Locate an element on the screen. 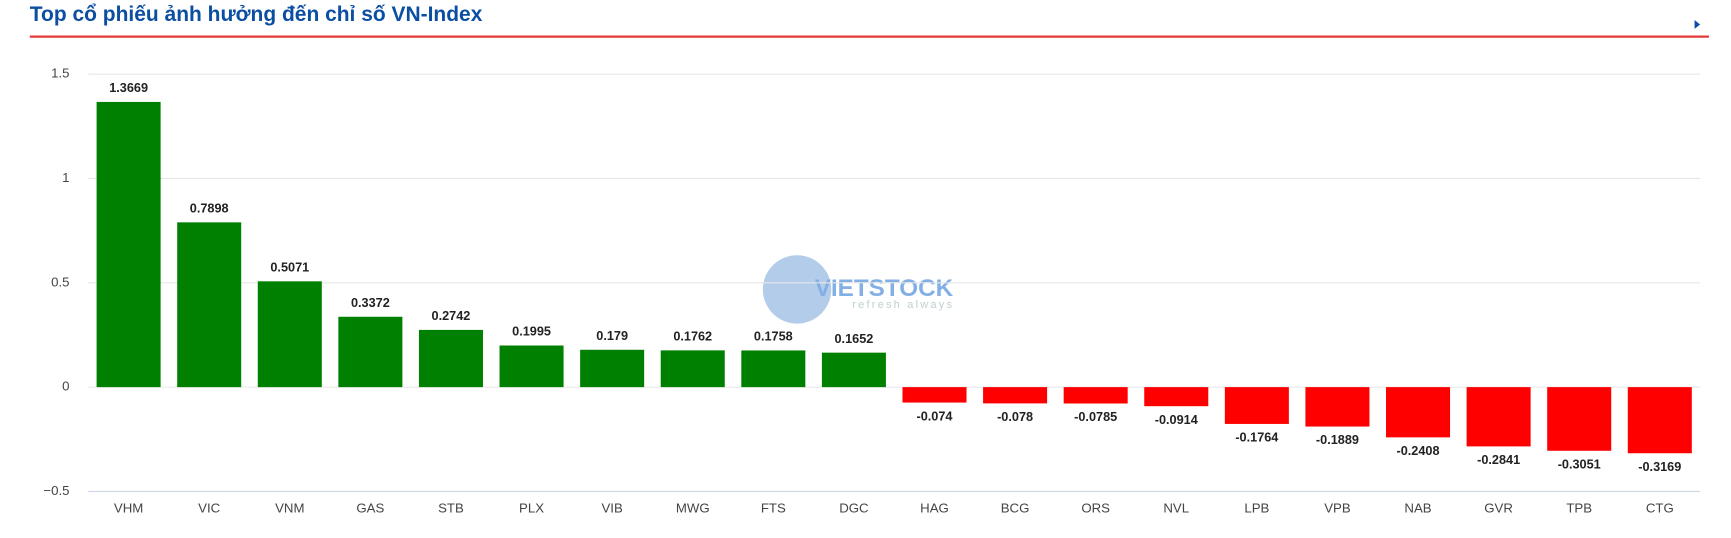  x-tick-label: VIB is located at coordinates (612, 508).